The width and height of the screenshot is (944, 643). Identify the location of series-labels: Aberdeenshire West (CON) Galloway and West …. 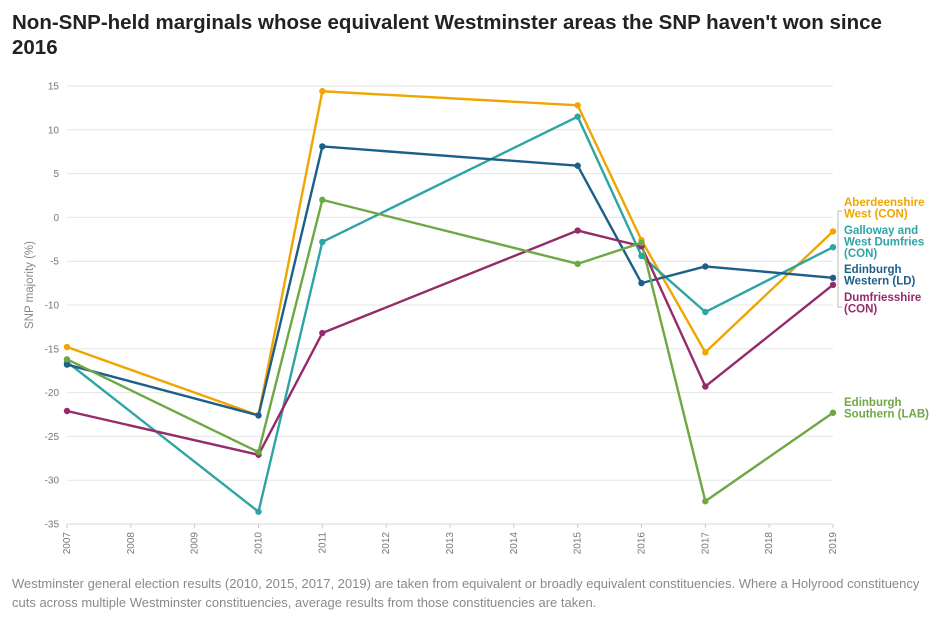
(883, 309).